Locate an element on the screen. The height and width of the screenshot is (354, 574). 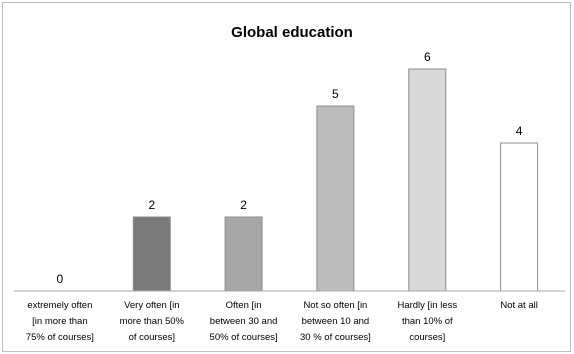
data-label-5: 4 is located at coordinates (519, 131).